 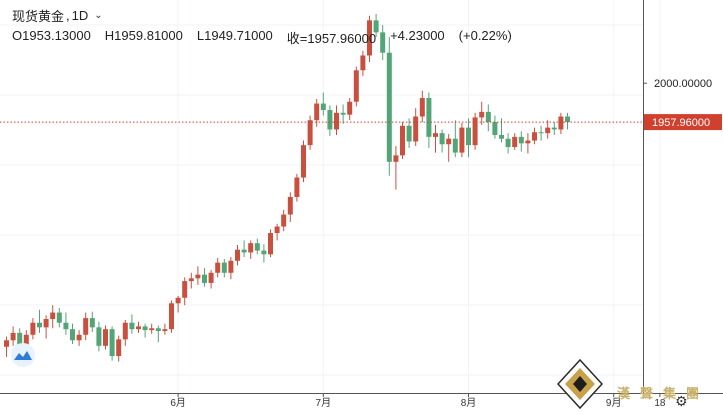 I want to click on chevron-down-icon: ⌄, so click(x=98, y=15).